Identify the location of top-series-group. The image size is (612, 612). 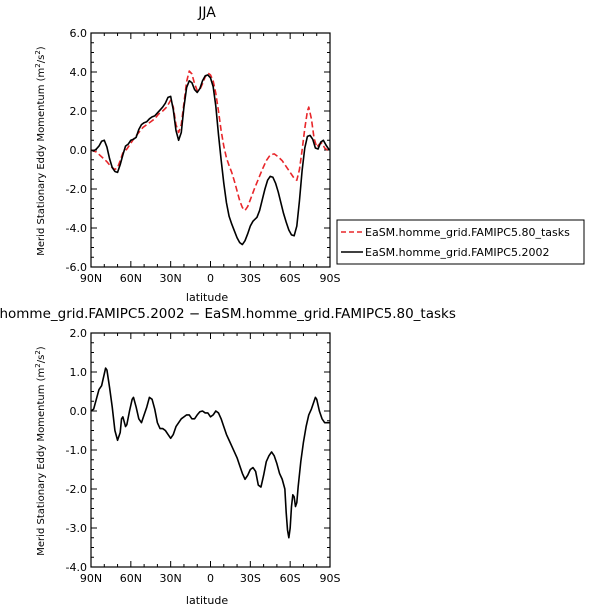
(210, 158).